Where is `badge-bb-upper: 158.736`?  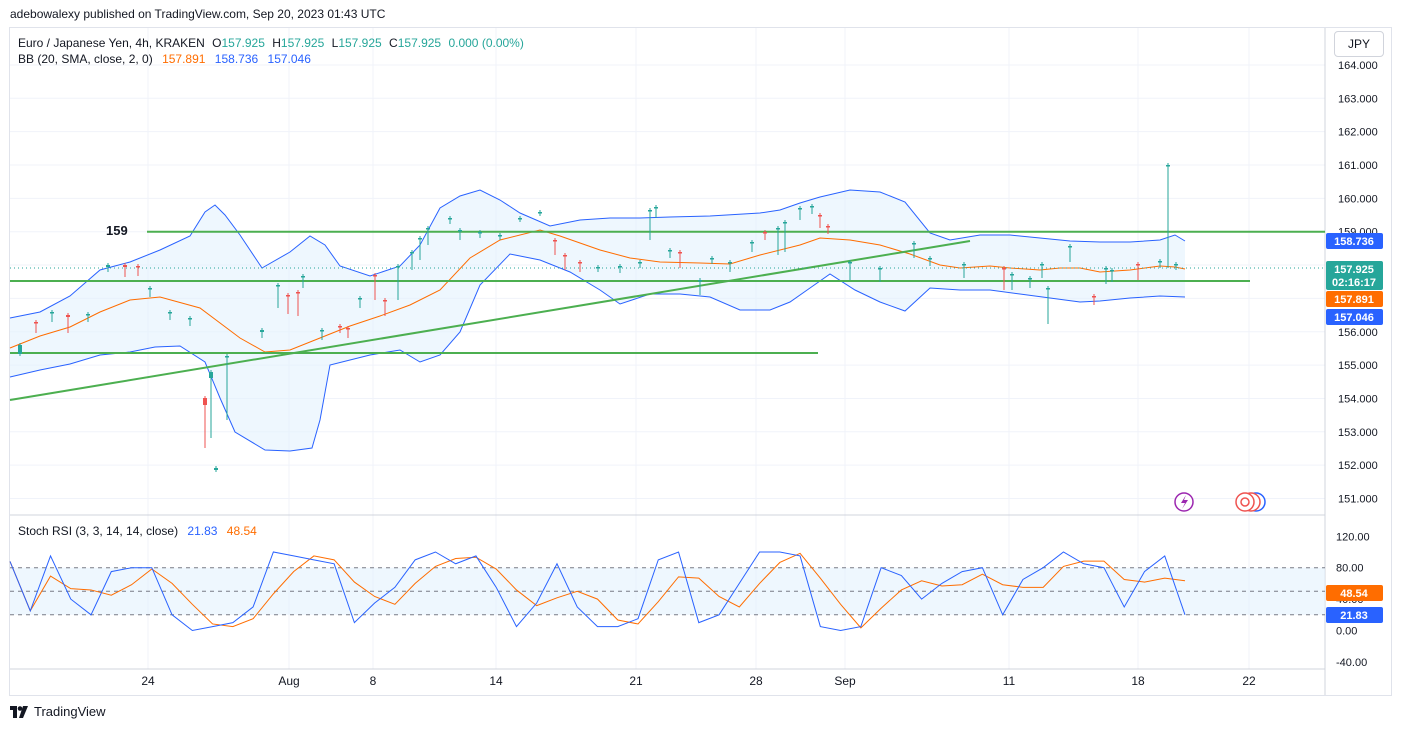
badge-bb-upper: 158.736 is located at coordinates (1354, 241).